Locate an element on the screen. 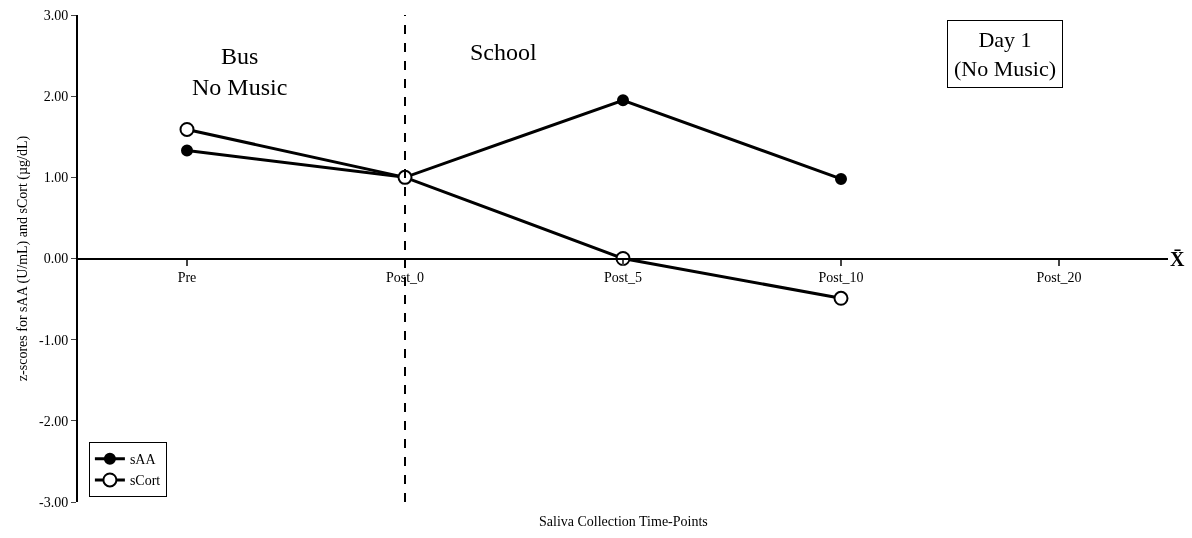 Image resolution: width=1192 pixels, height=538 pixels. x-tick-label: Post_5 is located at coordinates (623, 278).